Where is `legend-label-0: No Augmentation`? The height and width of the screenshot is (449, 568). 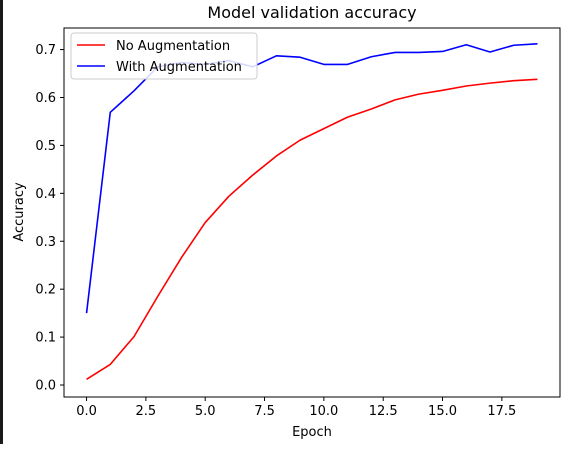 legend-label-0: No Augmentation is located at coordinates (173, 46).